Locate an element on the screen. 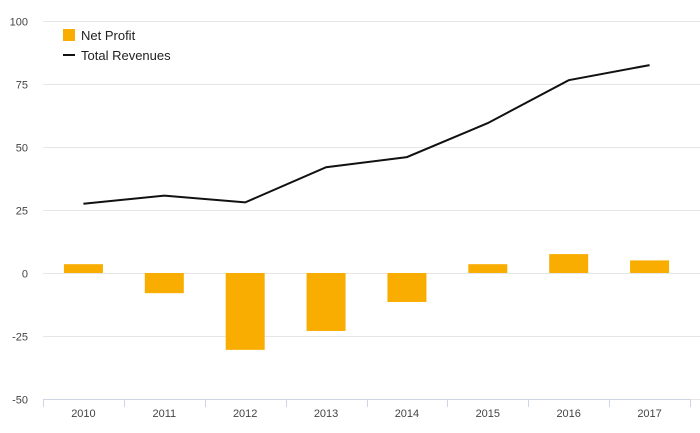 This screenshot has height=433, width=700. x-tick-label-2013: 2013 is located at coordinates (326, 414).